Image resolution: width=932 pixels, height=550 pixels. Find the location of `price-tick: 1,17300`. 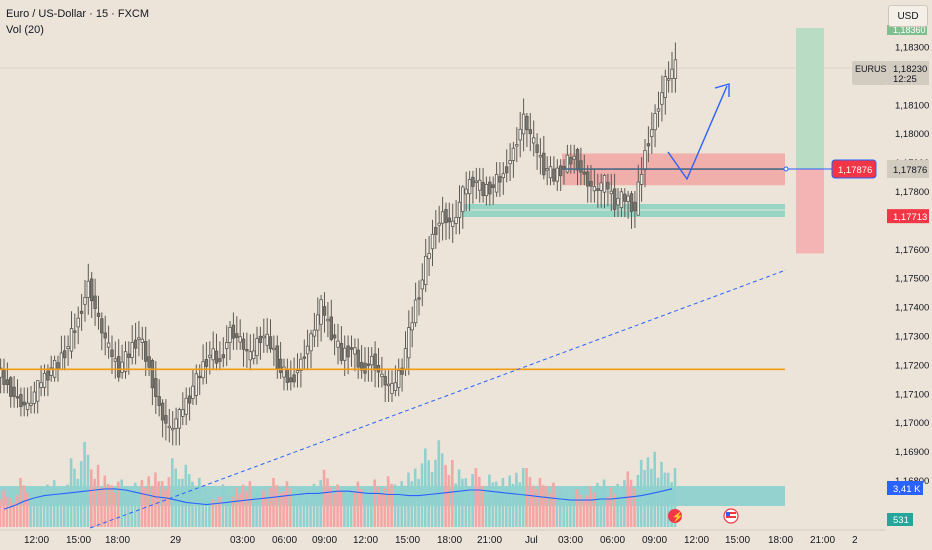

price-tick: 1,17300 is located at coordinates (912, 337).